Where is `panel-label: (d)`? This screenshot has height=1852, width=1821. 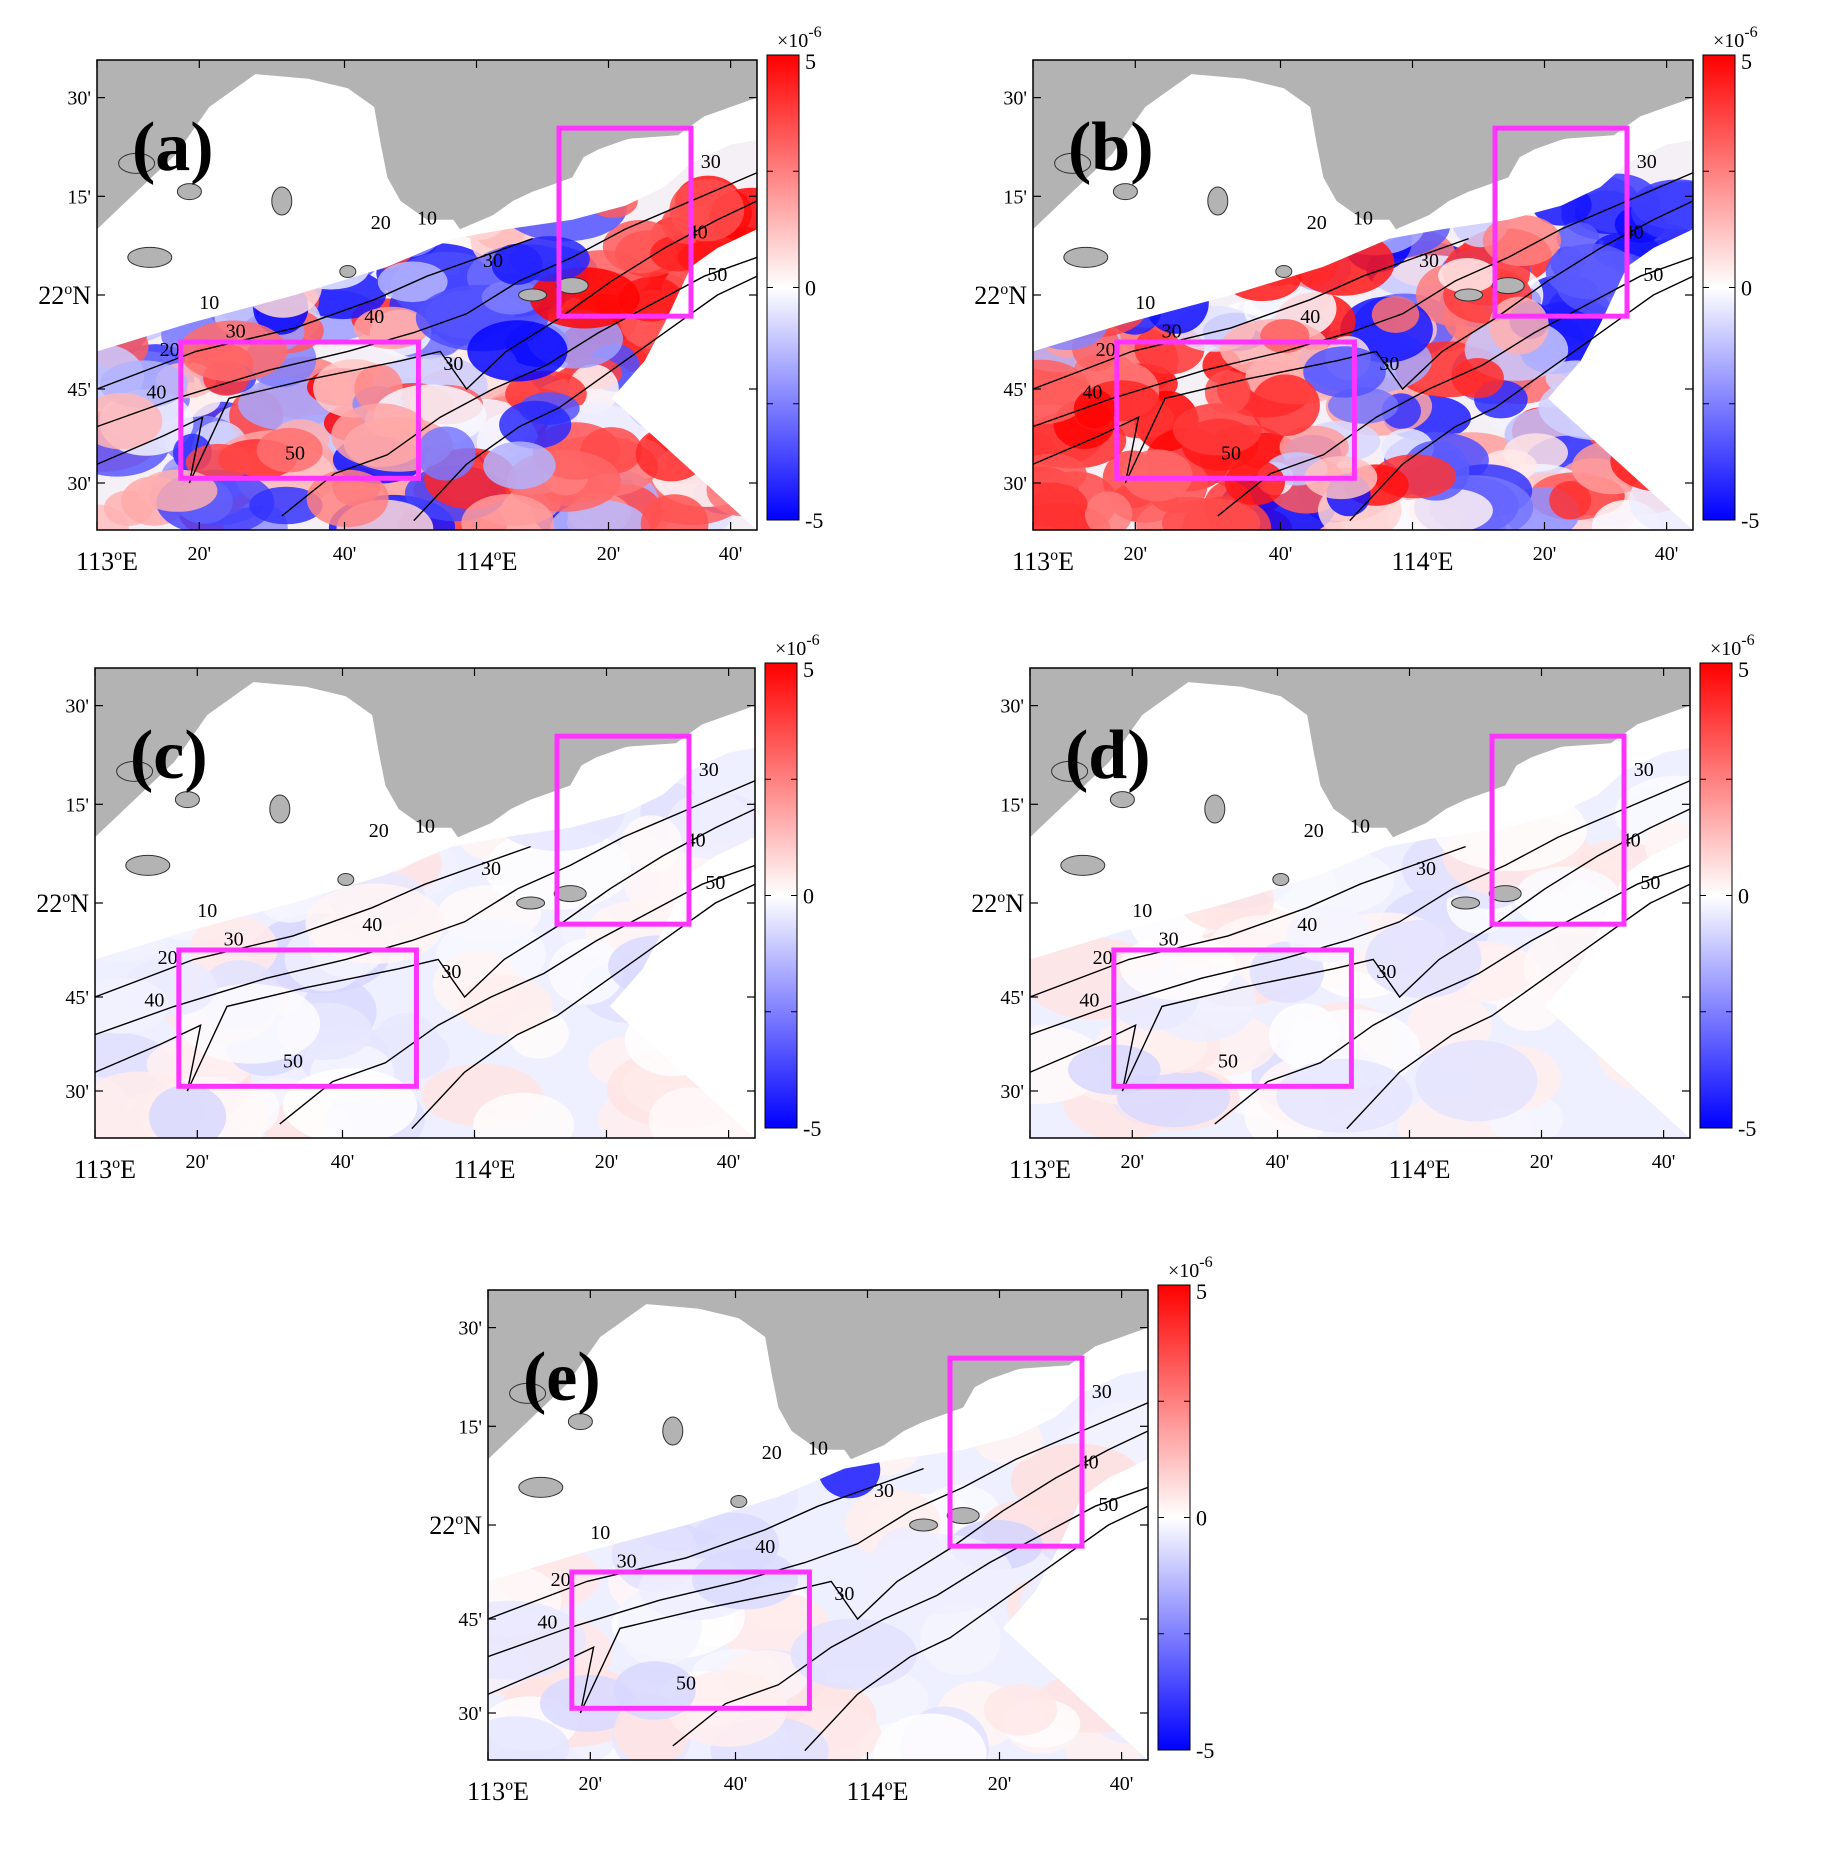 panel-label: (d) is located at coordinates (1108, 755).